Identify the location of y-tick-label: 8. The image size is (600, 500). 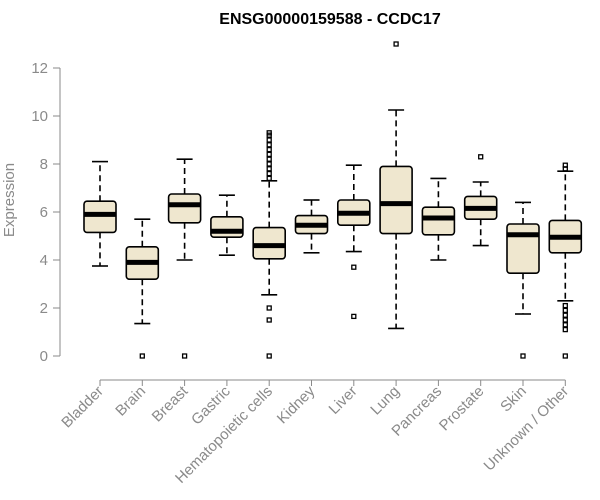
(44, 164).